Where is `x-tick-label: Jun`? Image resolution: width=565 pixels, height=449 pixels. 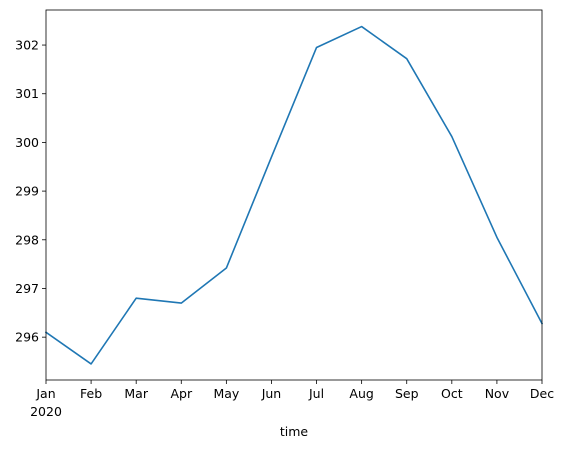
x-tick-label: Jun is located at coordinates (271, 393).